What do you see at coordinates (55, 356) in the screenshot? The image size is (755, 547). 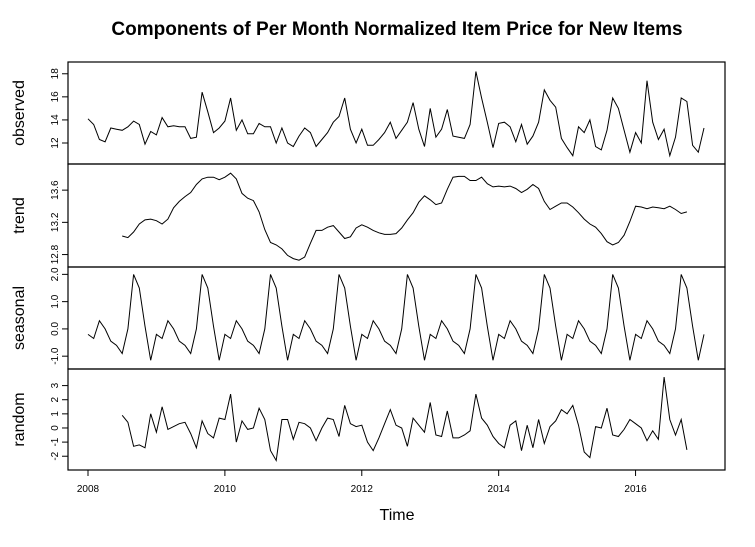 I see `y-tick-label-seasonal: -1.0` at bounding box center [55, 356].